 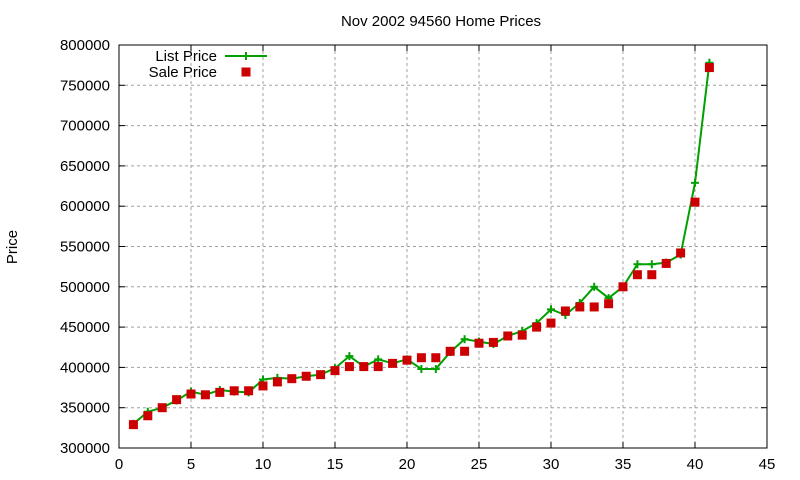 What do you see at coordinates (335, 464) in the screenshot?
I see `x-tick-label: 15` at bounding box center [335, 464].